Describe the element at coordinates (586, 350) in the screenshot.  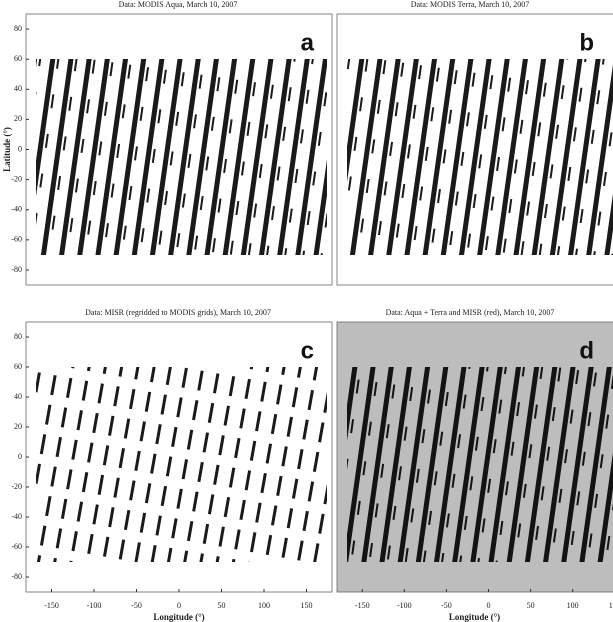
I see `panel-label: d` at that location.